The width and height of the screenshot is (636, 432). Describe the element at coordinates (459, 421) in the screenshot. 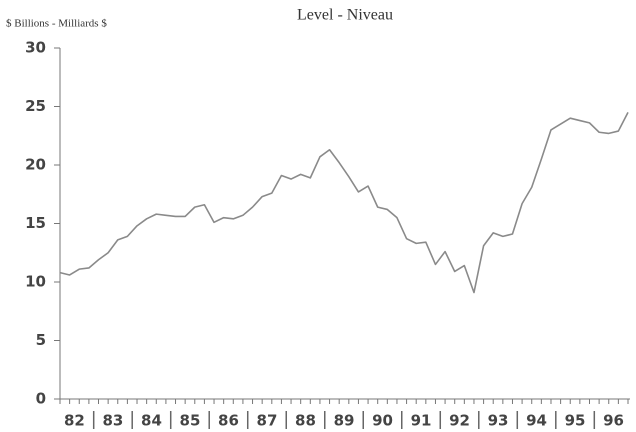

I see `x-tick-label: 92` at that location.